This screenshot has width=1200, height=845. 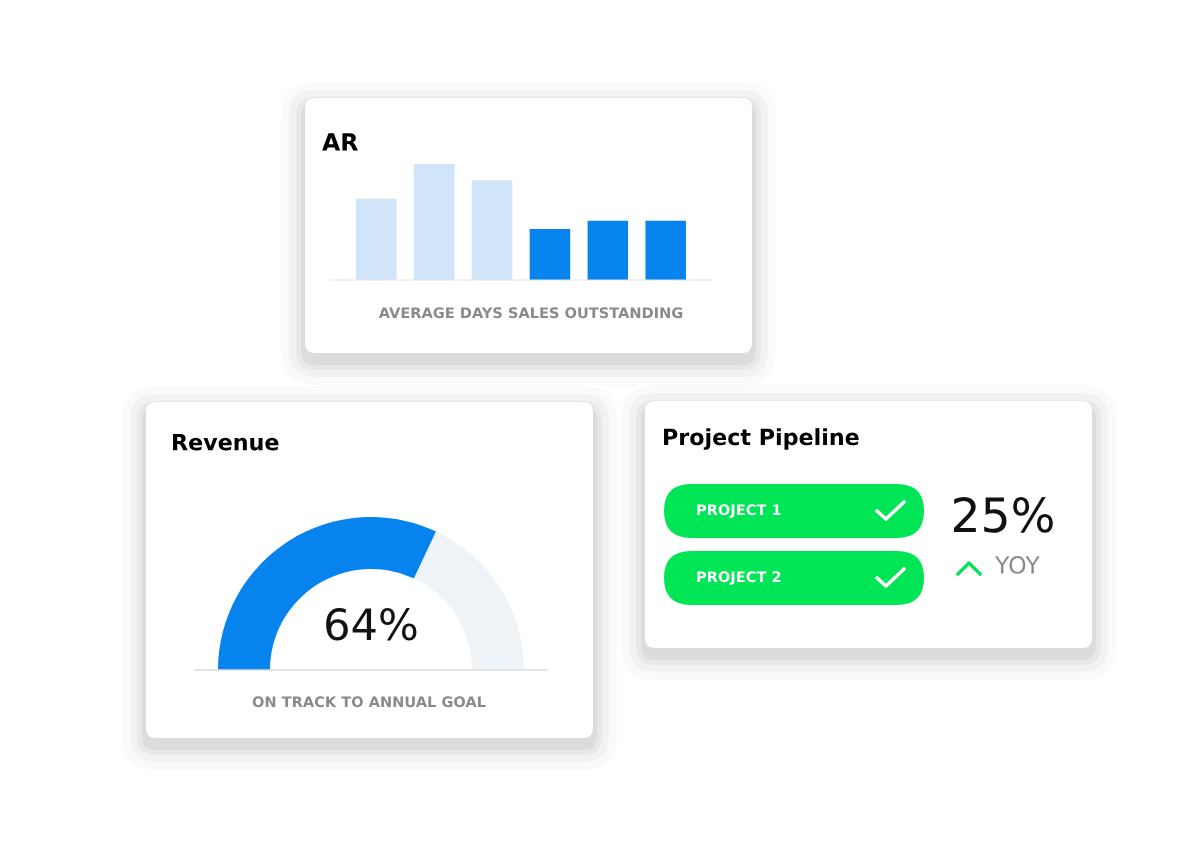 I want to click on text: ON TRACK TO ANNUAL GOAL, so click(x=369, y=702).